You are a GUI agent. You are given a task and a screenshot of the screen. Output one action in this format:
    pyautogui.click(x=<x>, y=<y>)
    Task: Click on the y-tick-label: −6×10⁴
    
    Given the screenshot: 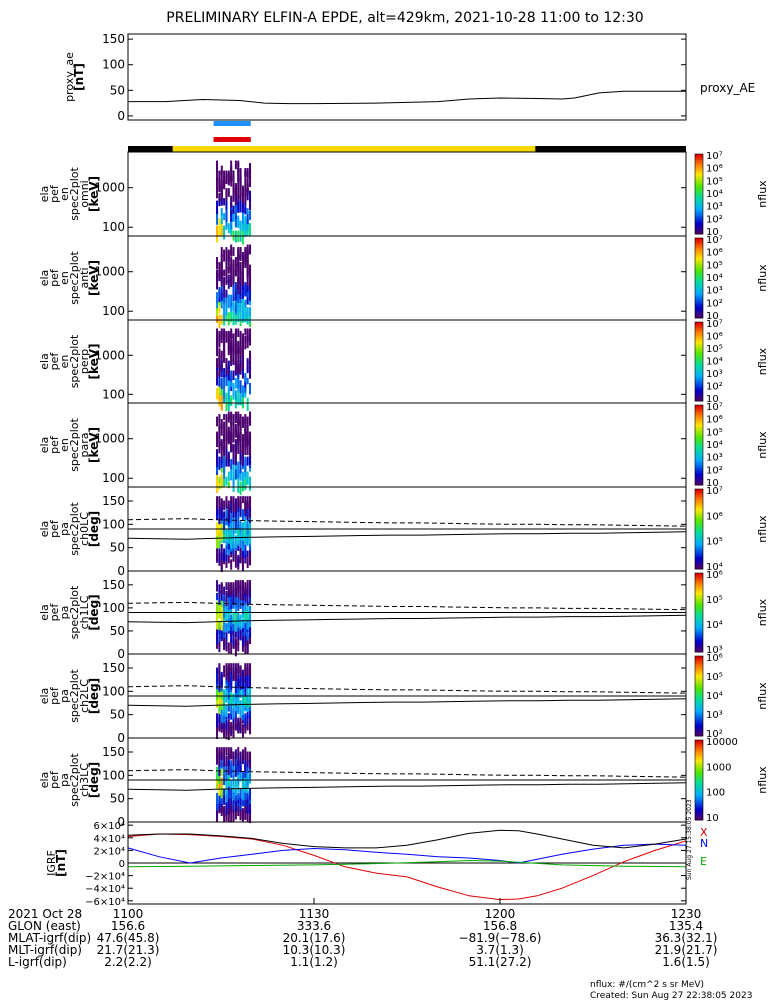 What is the action you would take?
    pyautogui.click(x=105, y=902)
    